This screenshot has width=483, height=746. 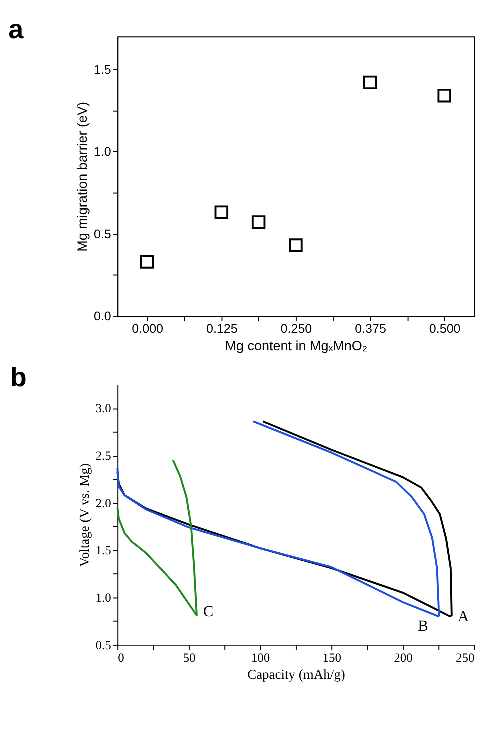 What do you see at coordinates (148, 329) in the screenshot?
I see `x-tick-label: 0.000` at bounding box center [148, 329].